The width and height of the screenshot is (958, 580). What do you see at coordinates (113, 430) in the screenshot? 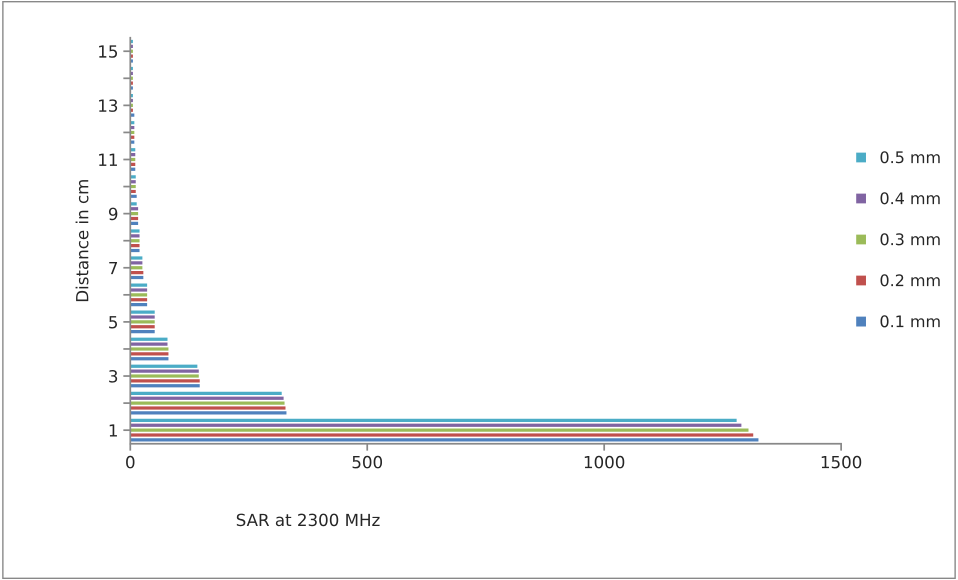
I see `y-tick-label: 1` at bounding box center [113, 430].